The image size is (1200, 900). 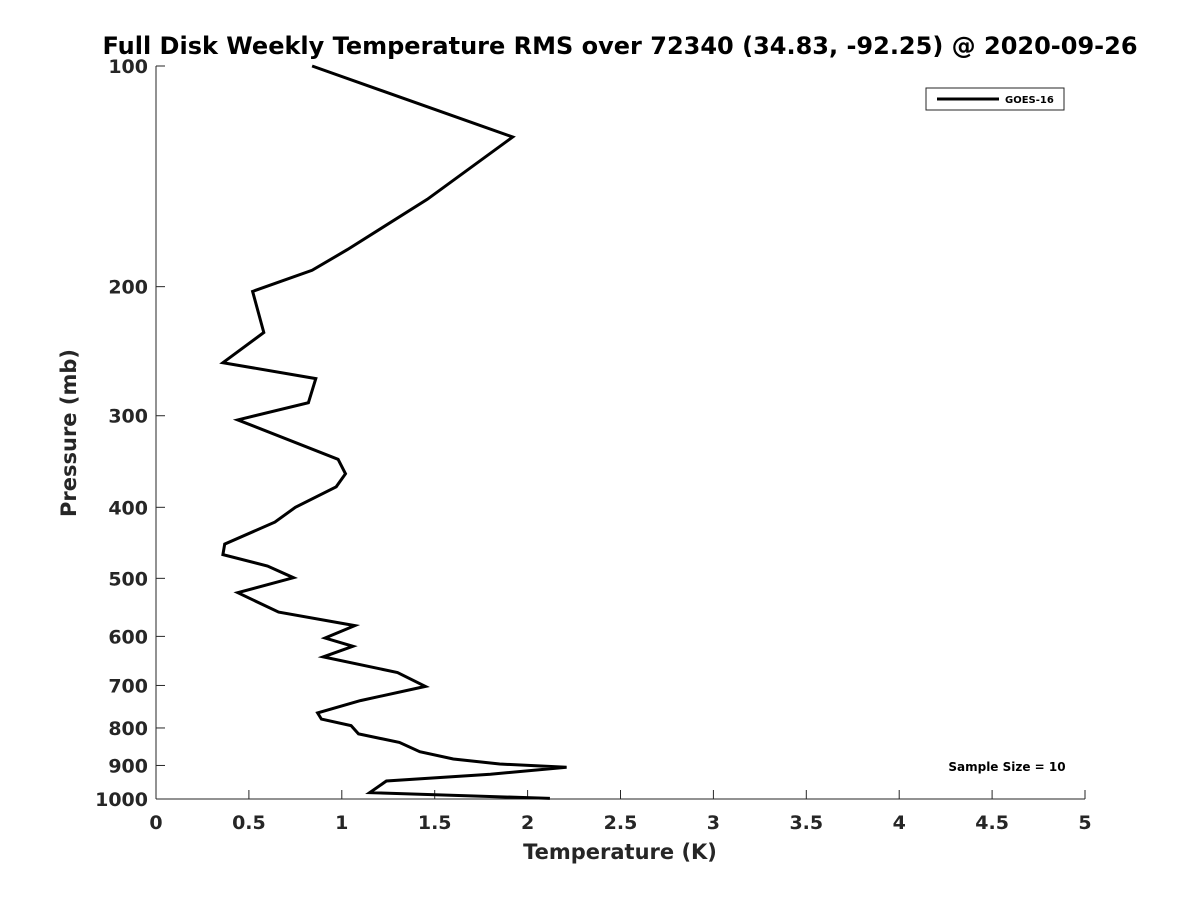 What do you see at coordinates (341, 823) in the screenshot?
I see `x-tick-label: 1` at bounding box center [341, 823].